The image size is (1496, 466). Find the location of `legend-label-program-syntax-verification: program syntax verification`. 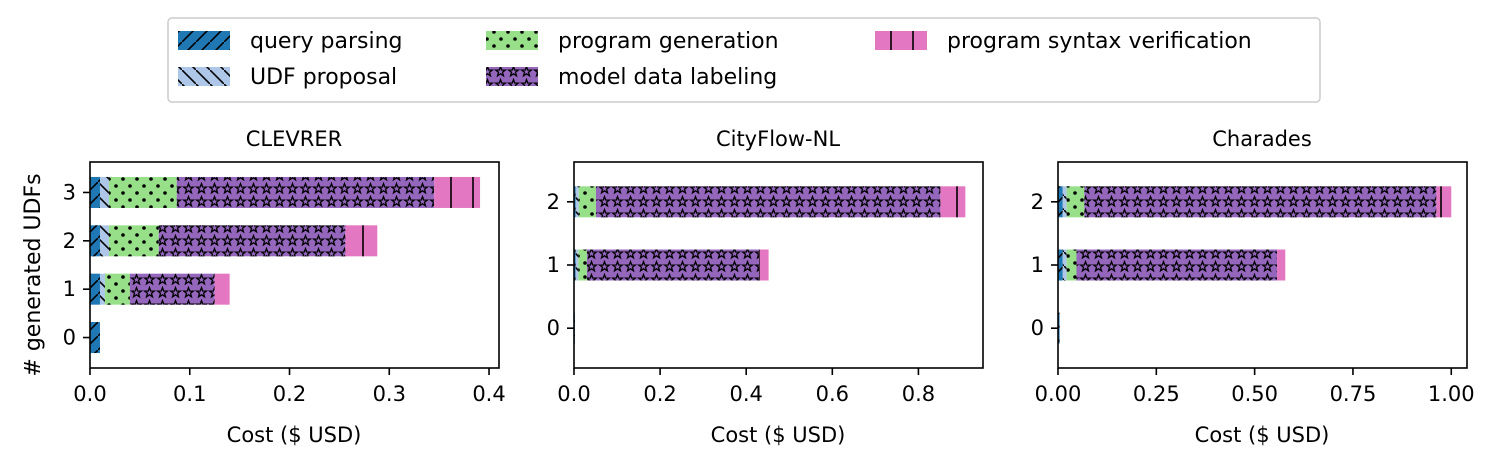

legend-label-program-syntax-verification: program syntax verification is located at coordinates (1099, 41).